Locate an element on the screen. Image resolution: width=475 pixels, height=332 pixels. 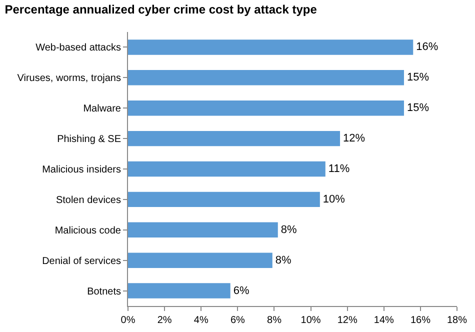
data-label: 11% is located at coordinates (339, 169).